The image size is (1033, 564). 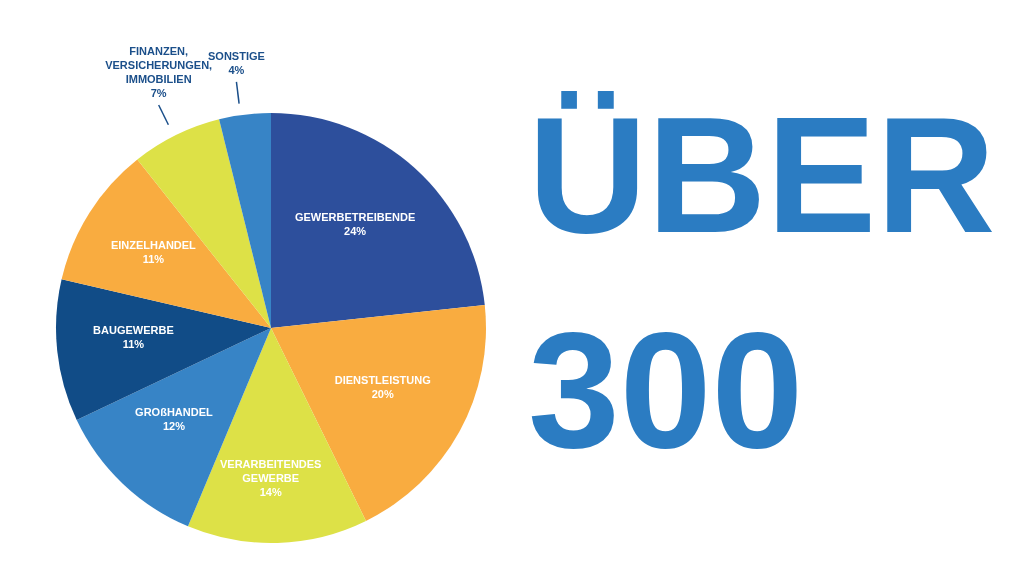 What do you see at coordinates (236, 55) in the screenshot?
I see `slice-label: SONSTIGE` at bounding box center [236, 55].